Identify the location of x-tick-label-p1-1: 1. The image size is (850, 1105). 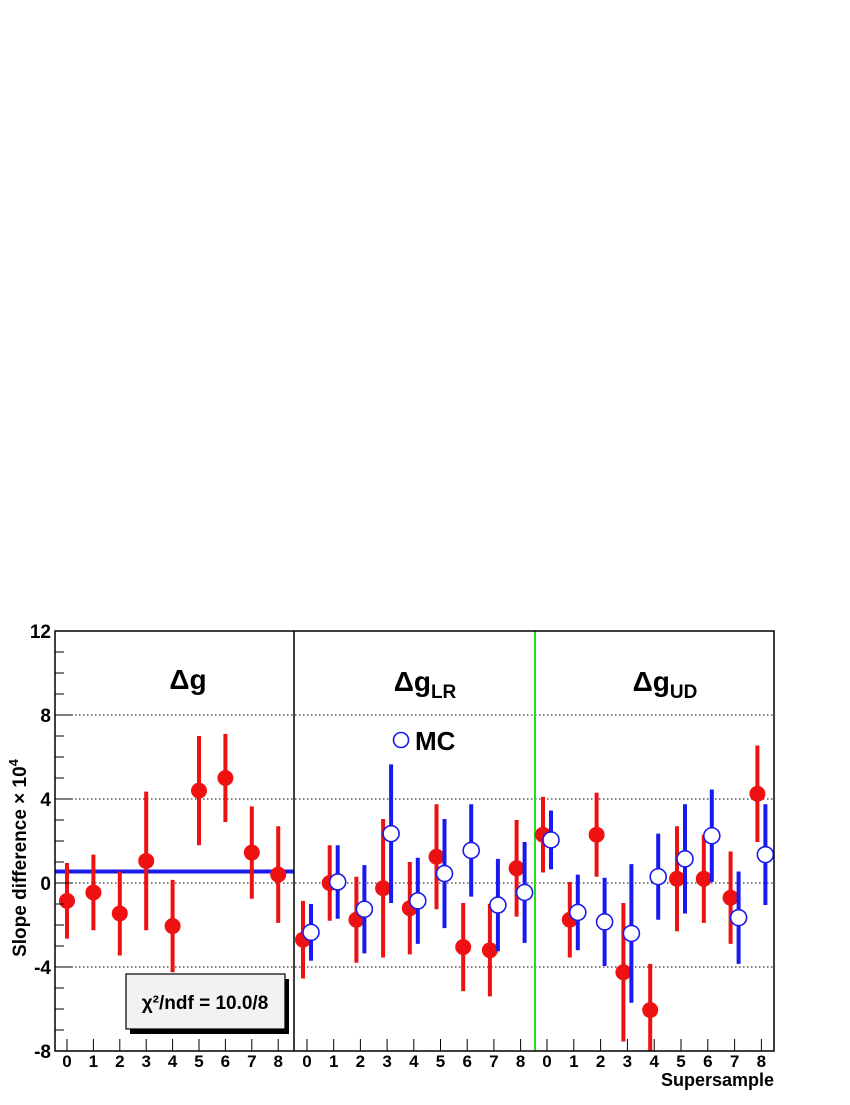
(93, 1061).